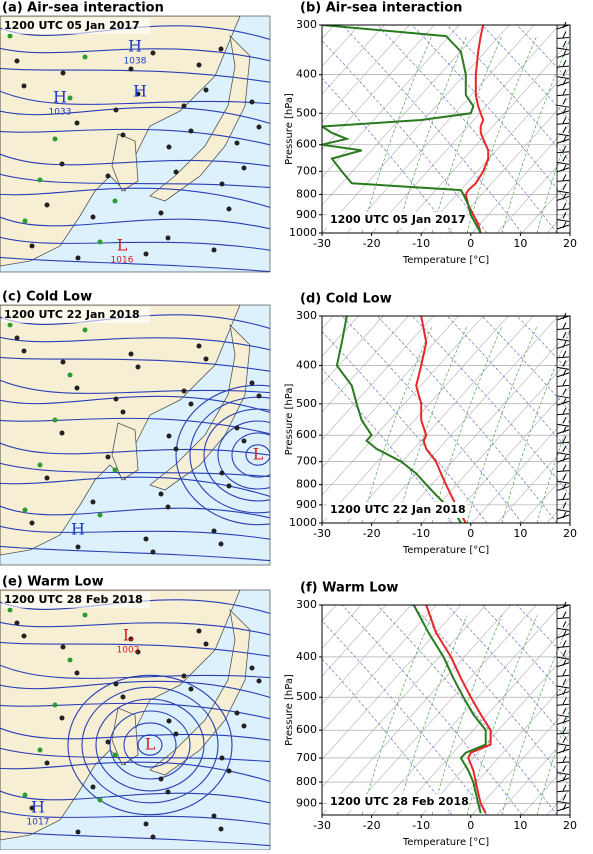 This screenshot has width=593, height=854. I want to click on panel-title: (d) Cold Low, so click(346, 299).